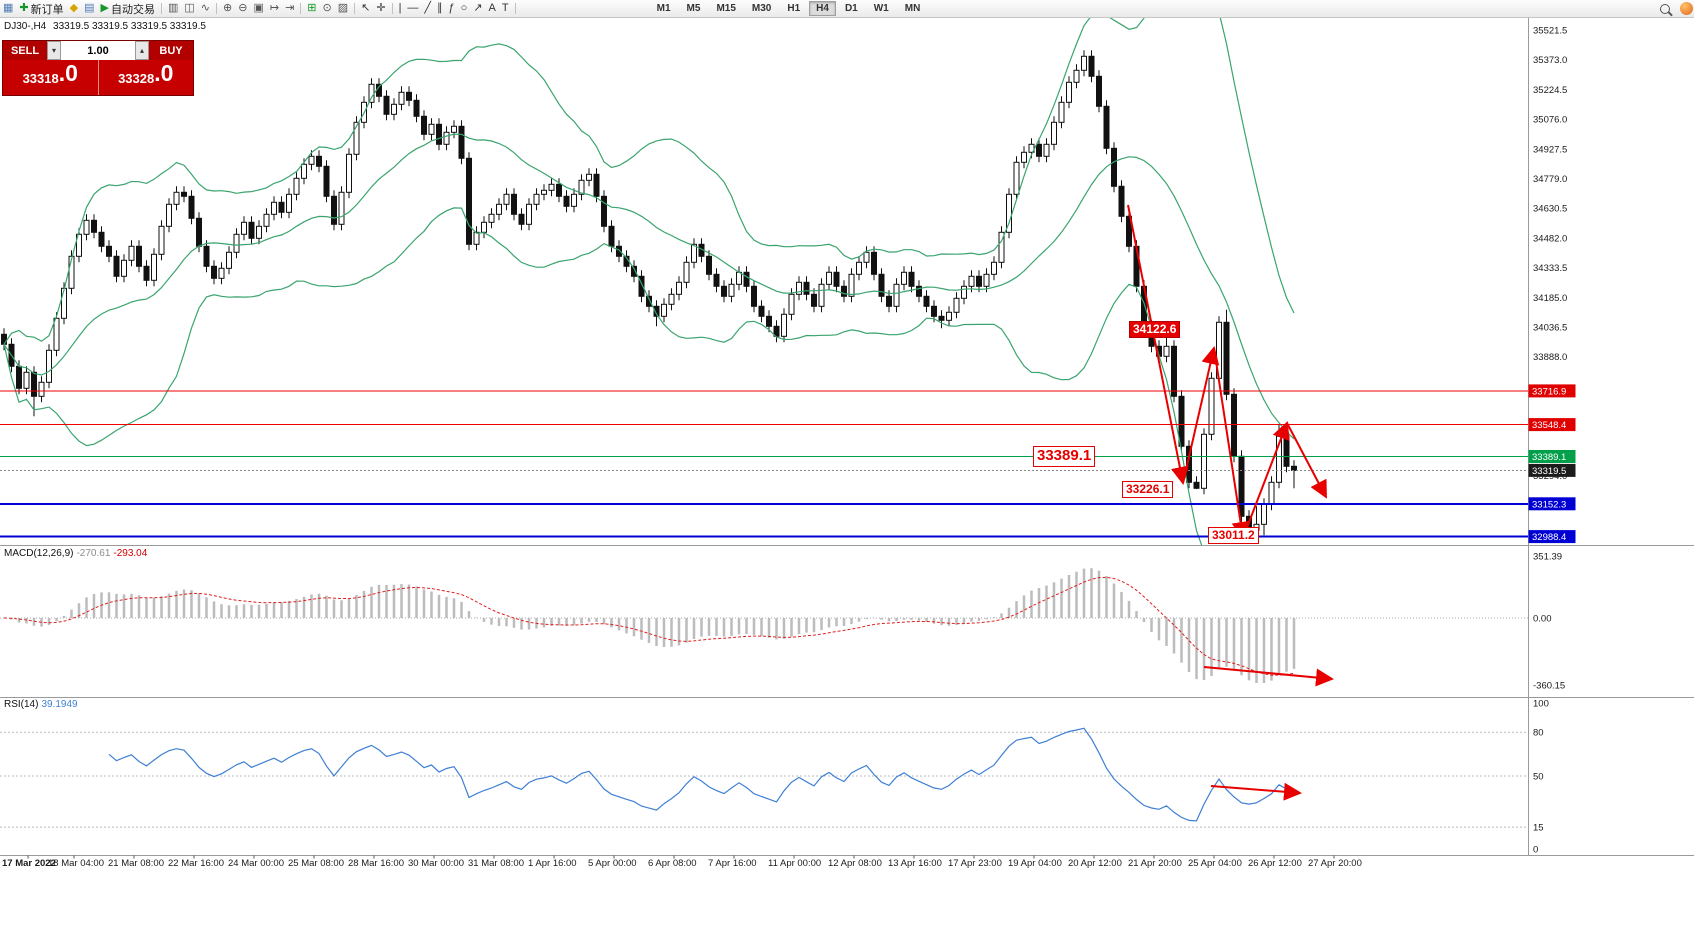 The height and width of the screenshot is (937, 1694). Describe the element at coordinates (1549, 425) in the screenshot. I see `svg-text: 33548.4` at that location.